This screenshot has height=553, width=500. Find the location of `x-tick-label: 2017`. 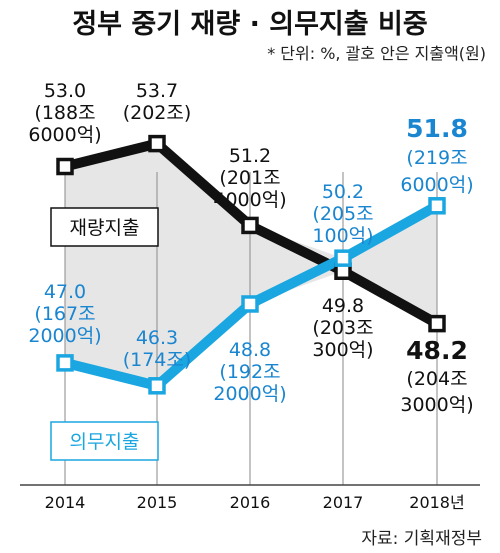

x-tick-label: 2017 is located at coordinates (343, 502).